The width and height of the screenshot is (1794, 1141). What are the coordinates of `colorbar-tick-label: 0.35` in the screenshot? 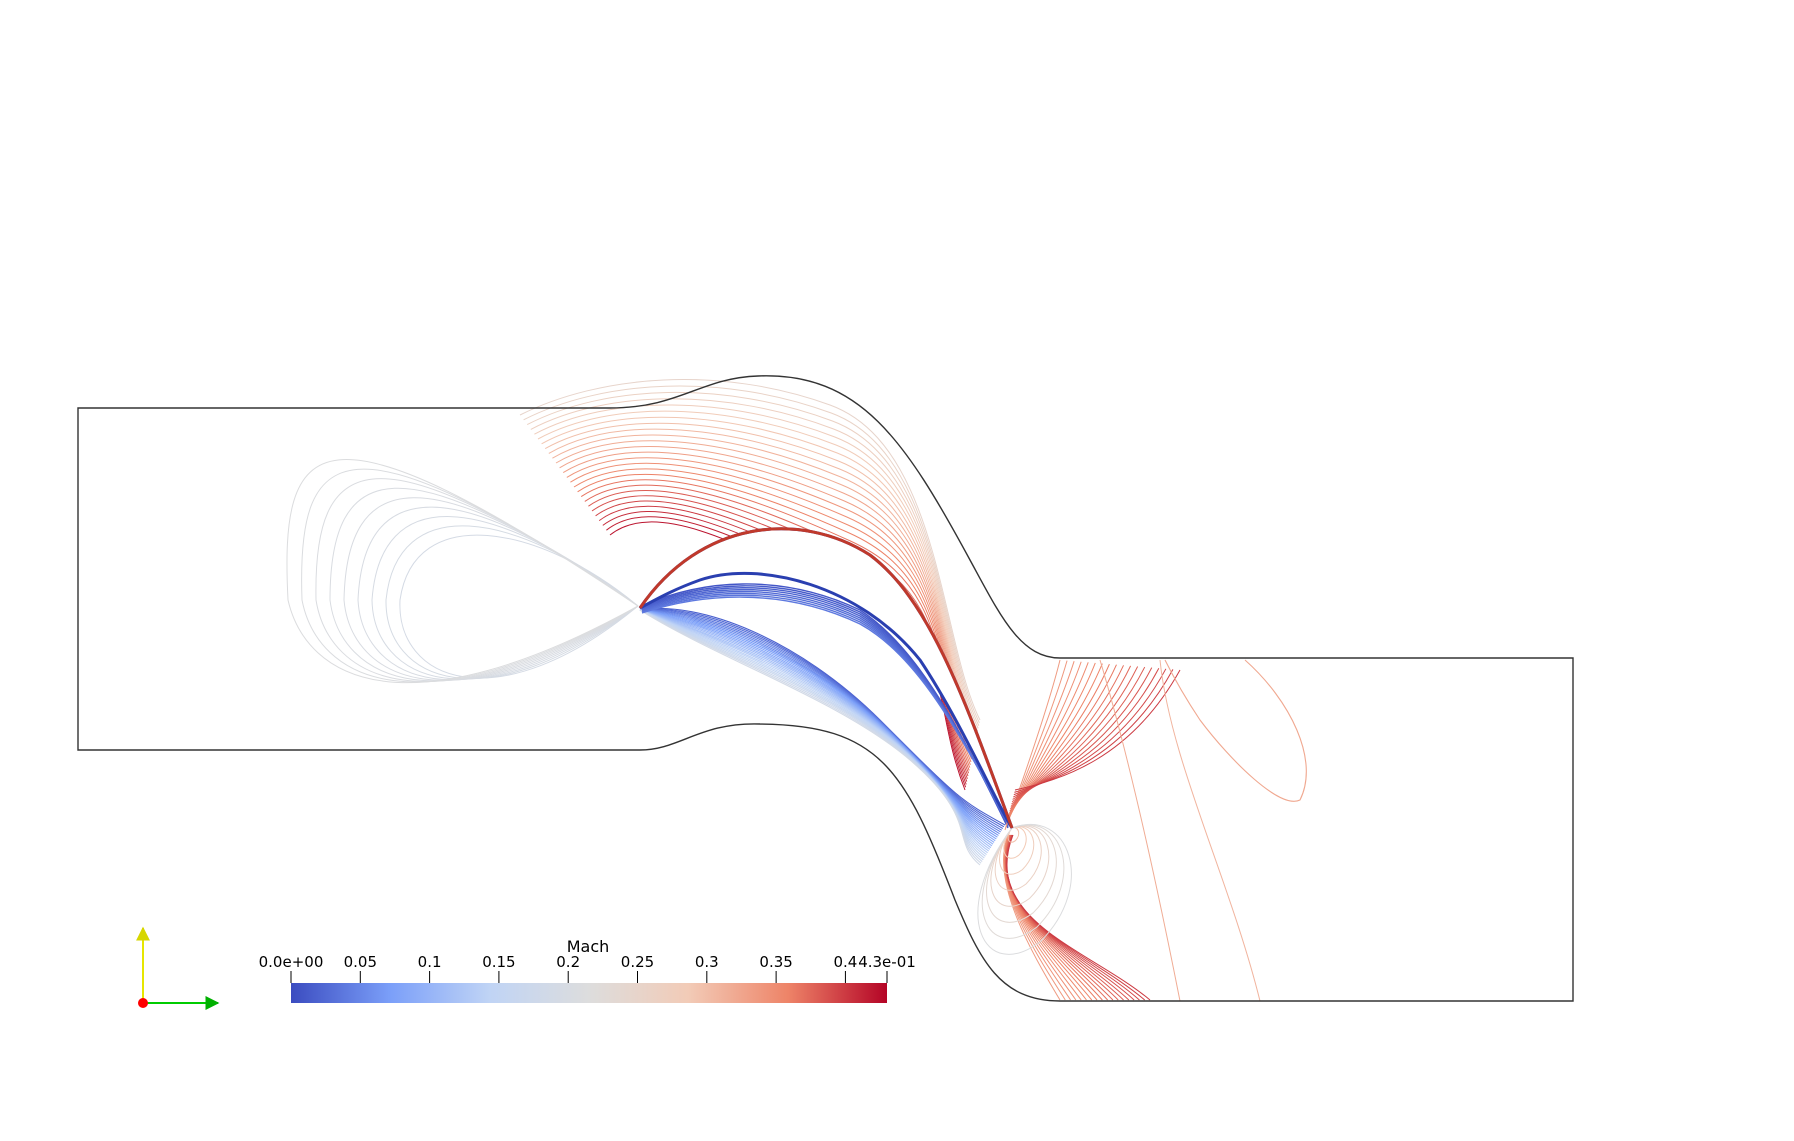 It's located at (775, 962).